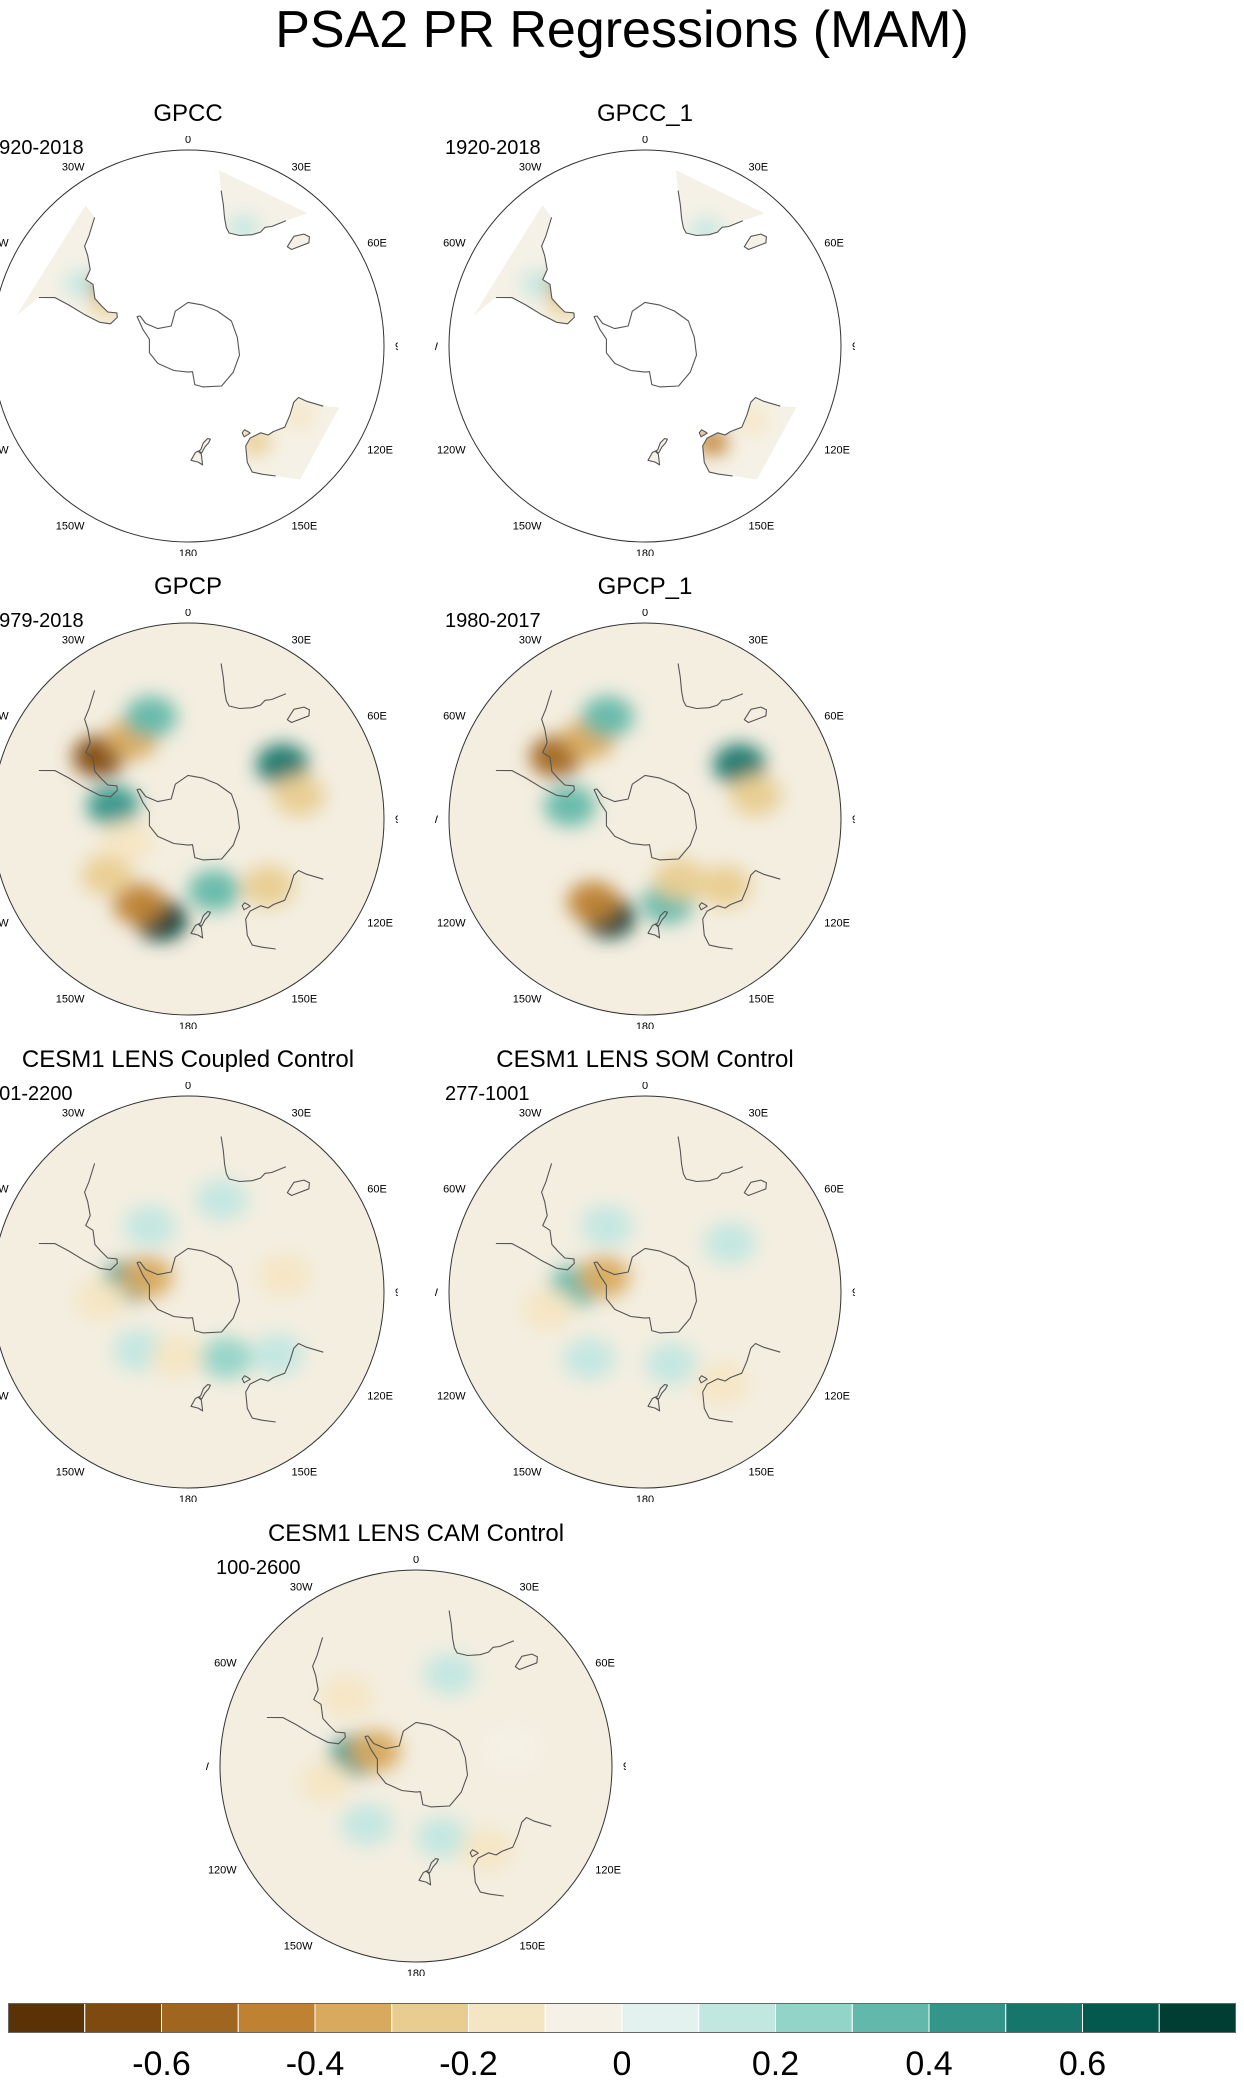 The width and height of the screenshot is (1244, 2086). Describe the element at coordinates (928, 2064) in the screenshot. I see `colorbar-tick-label: 0.4` at that location.